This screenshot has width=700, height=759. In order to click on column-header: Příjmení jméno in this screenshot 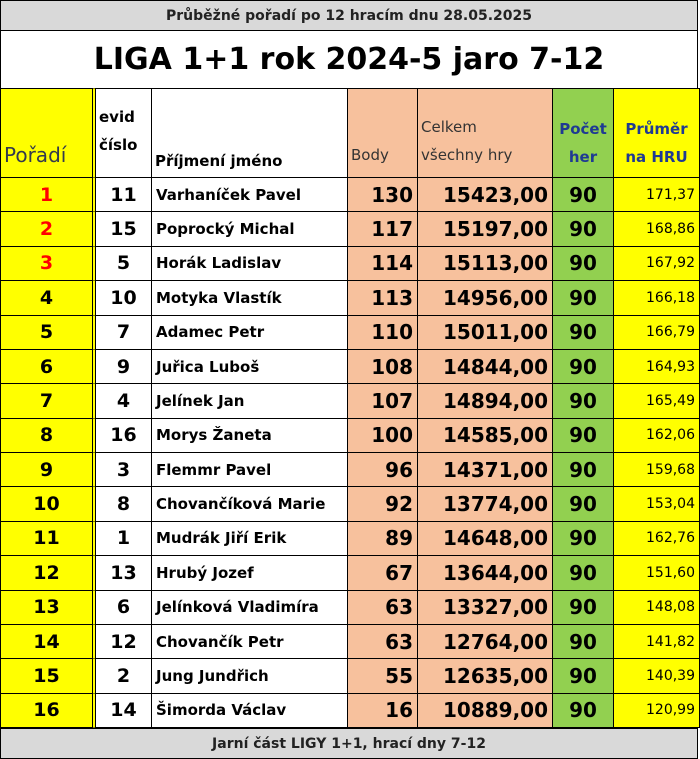, I will do `click(250, 133)`.